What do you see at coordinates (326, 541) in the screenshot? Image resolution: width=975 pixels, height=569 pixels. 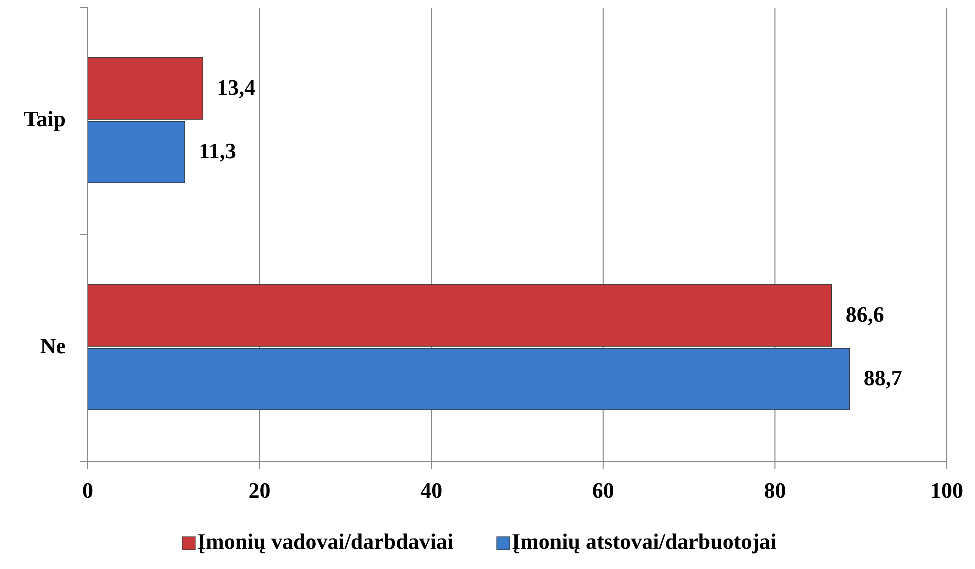 I see `legend-label: Įmonių vadovai/darbdaviai` at bounding box center [326, 541].